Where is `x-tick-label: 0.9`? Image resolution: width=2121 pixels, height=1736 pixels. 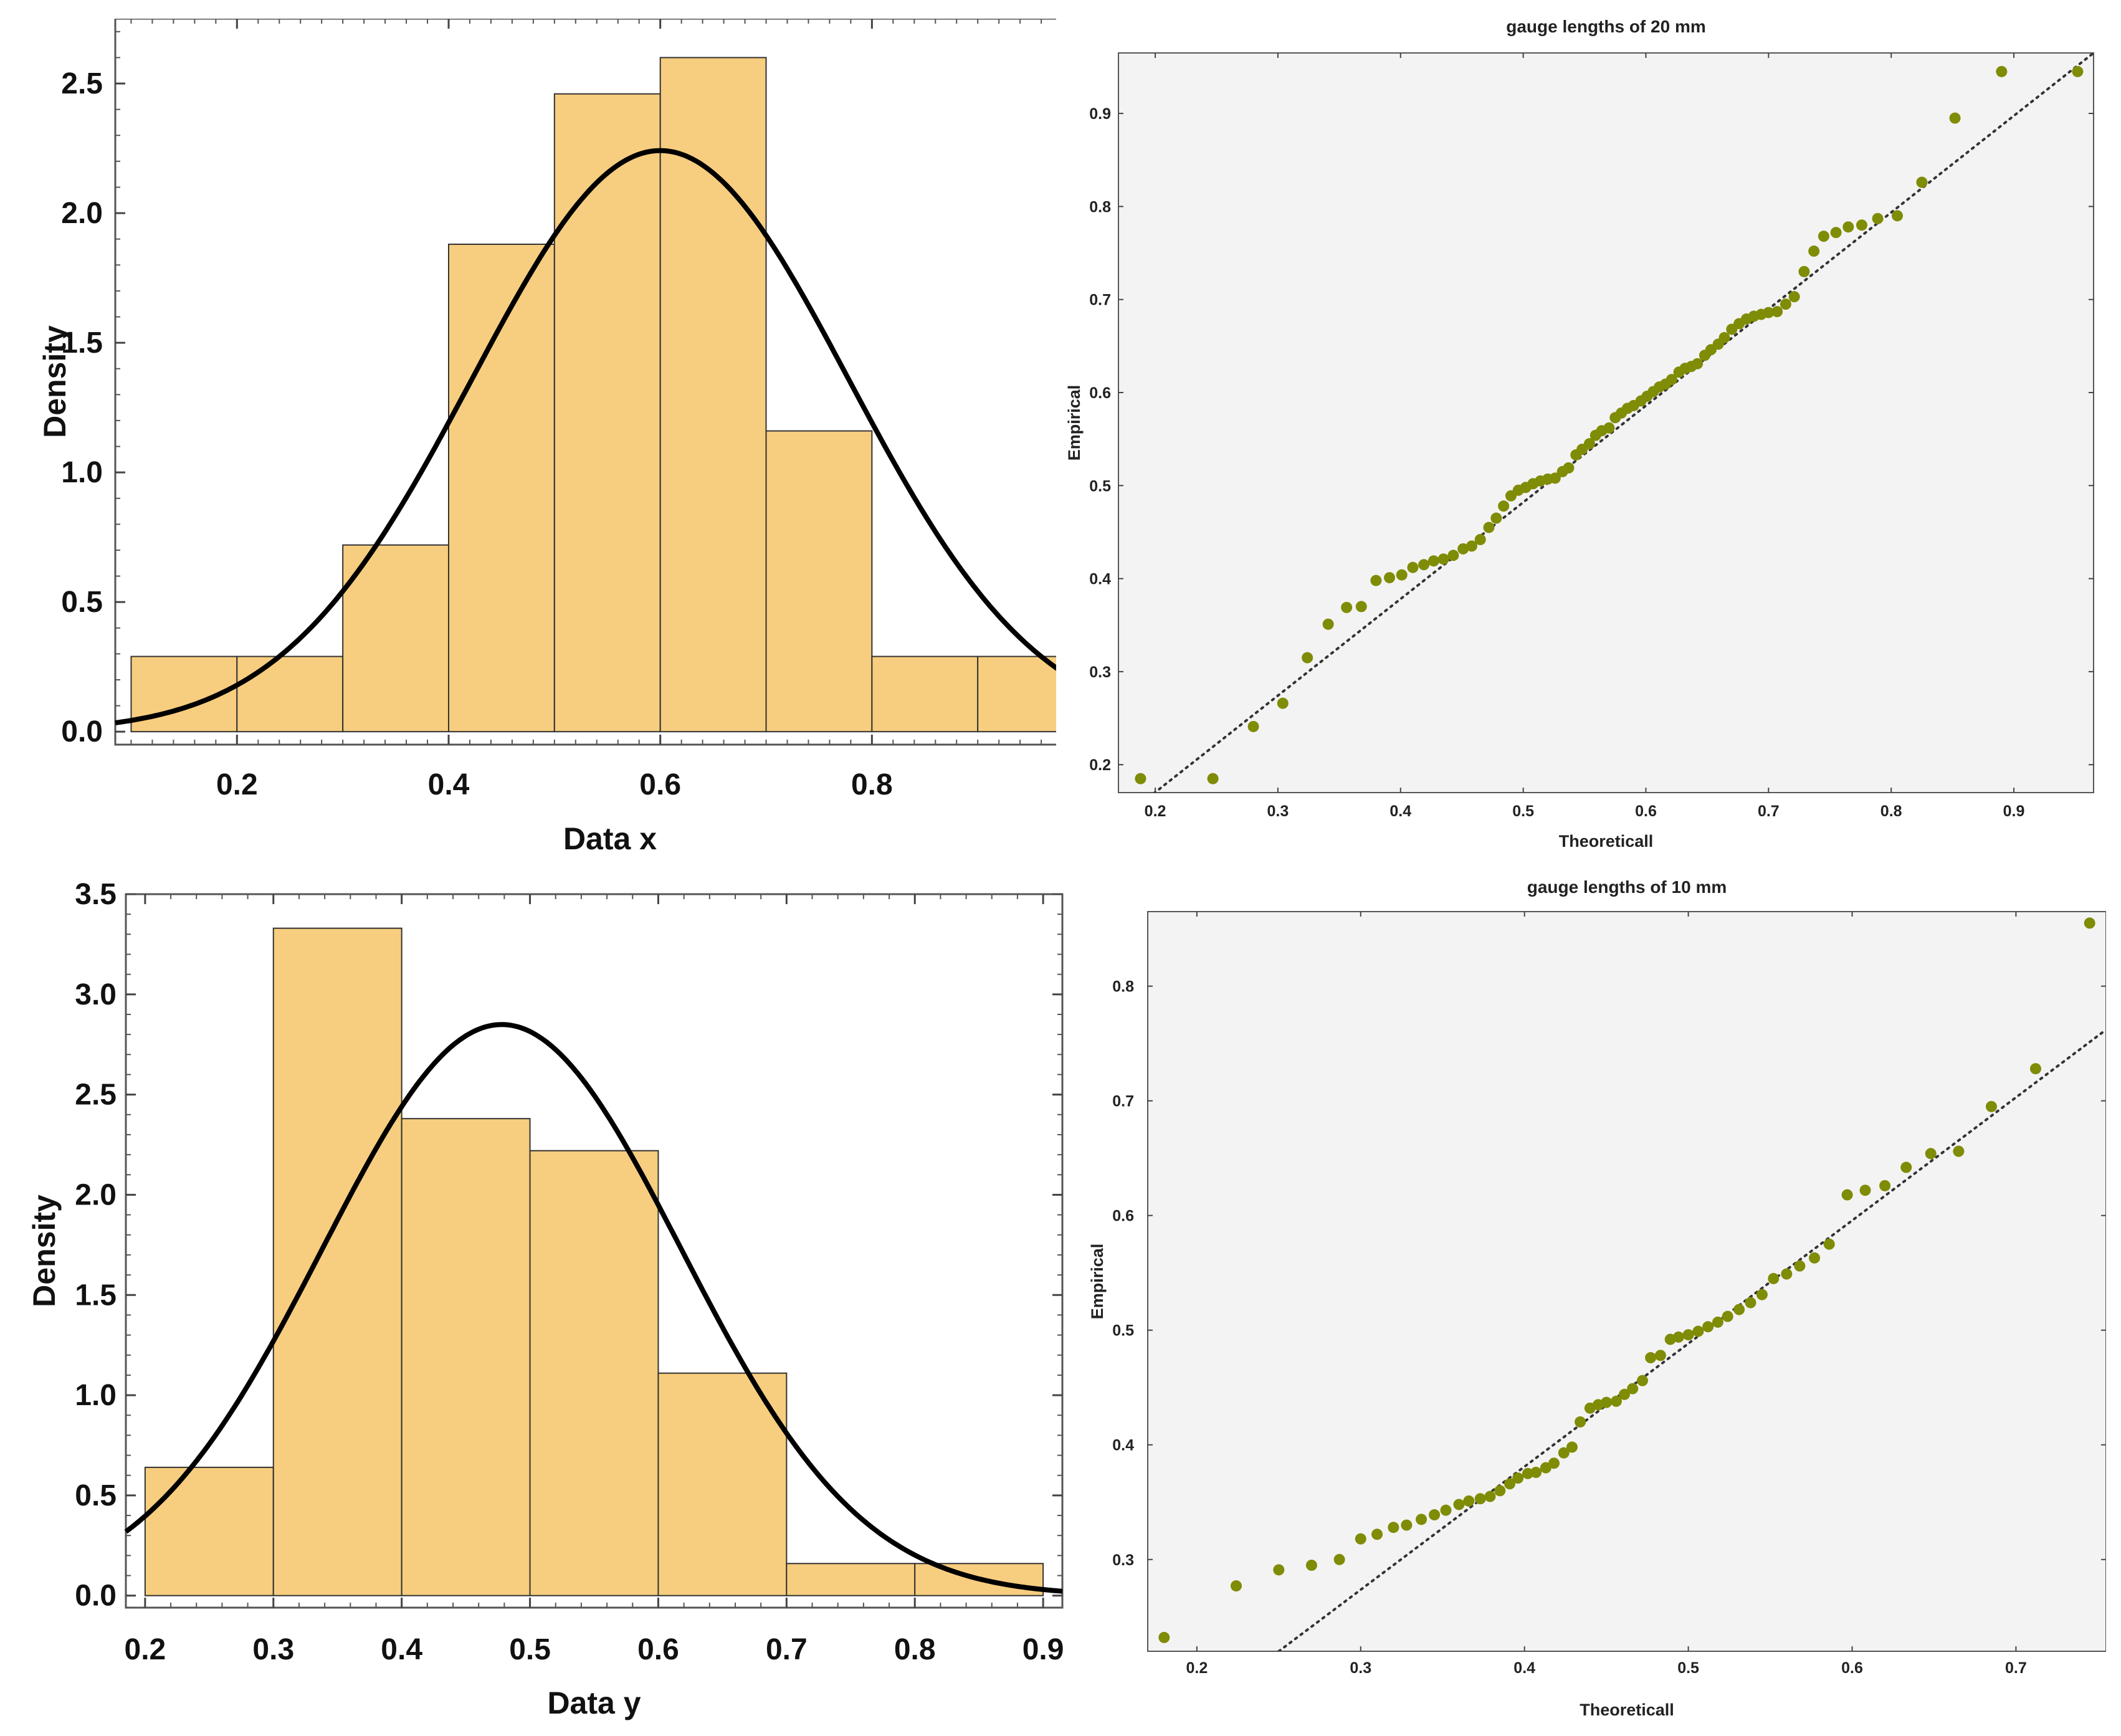 x-tick-label: 0.9 is located at coordinates (2014, 811).